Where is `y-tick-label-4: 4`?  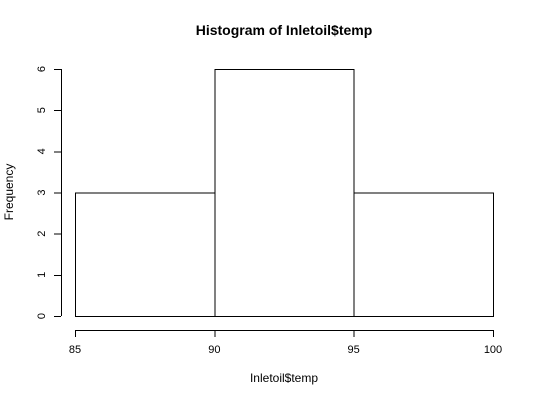 y-tick-label-4: 4 is located at coordinates (42, 151).